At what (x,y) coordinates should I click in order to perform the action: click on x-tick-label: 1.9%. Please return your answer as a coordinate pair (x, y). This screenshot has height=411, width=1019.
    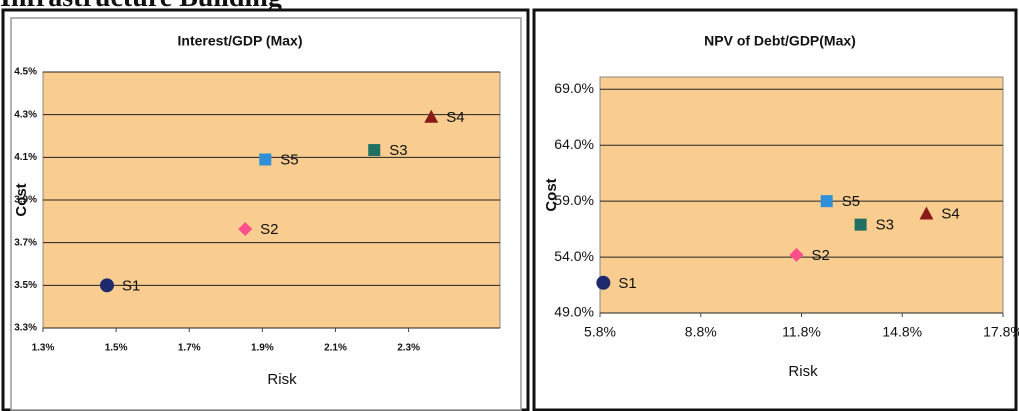
    Looking at the image, I should click on (262, 348).